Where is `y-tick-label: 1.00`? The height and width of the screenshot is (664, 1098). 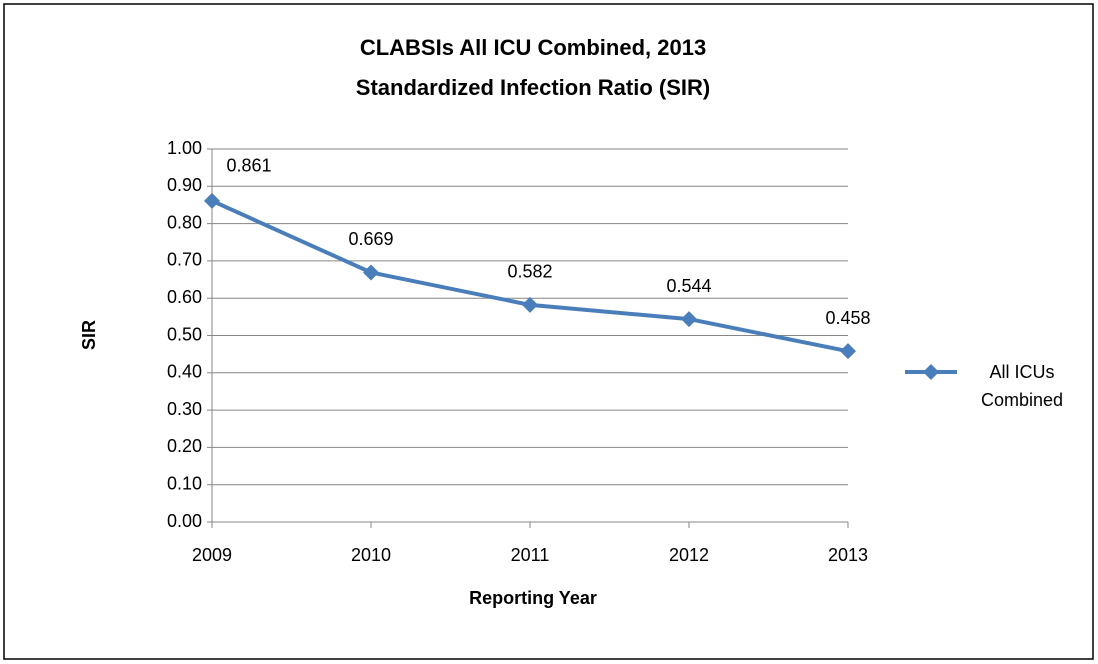
y-tick-label: 1.00 is located at coordinates (184, 148).